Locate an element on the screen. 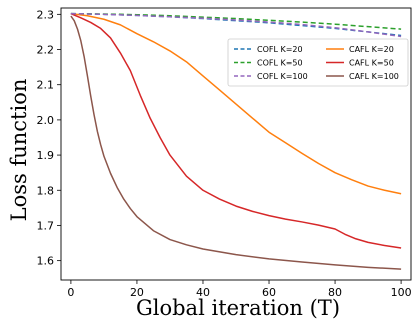  legend-label: COFL K=50 is located at coordinates (280, 63).